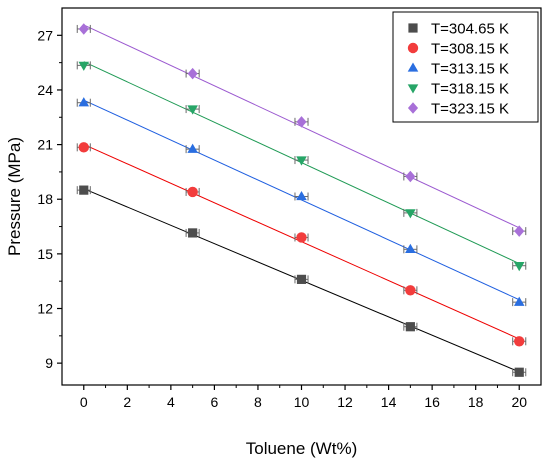 Image resolution: width=550 pixels, height=465 pixels. I want to click on y-tick-label: 12, so click(45, 309).